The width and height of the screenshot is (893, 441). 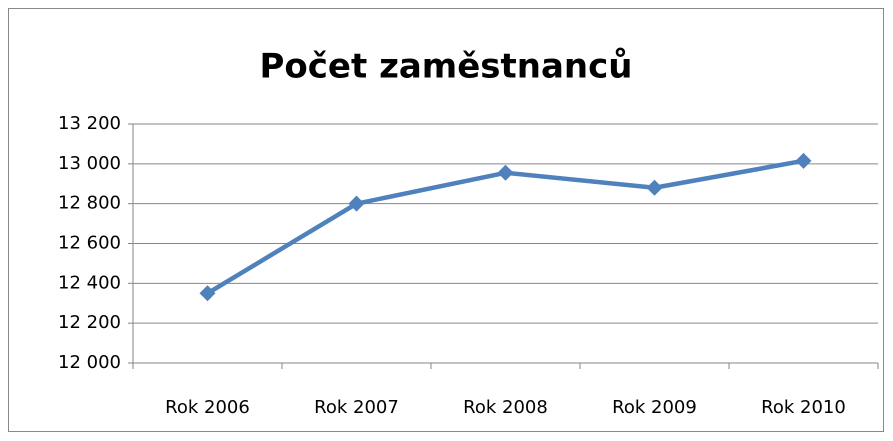 What do you see at coordinates (89, 243) in the screenshot?
I see `y-tick-label: 12 600` at bounding box center [89, 243].